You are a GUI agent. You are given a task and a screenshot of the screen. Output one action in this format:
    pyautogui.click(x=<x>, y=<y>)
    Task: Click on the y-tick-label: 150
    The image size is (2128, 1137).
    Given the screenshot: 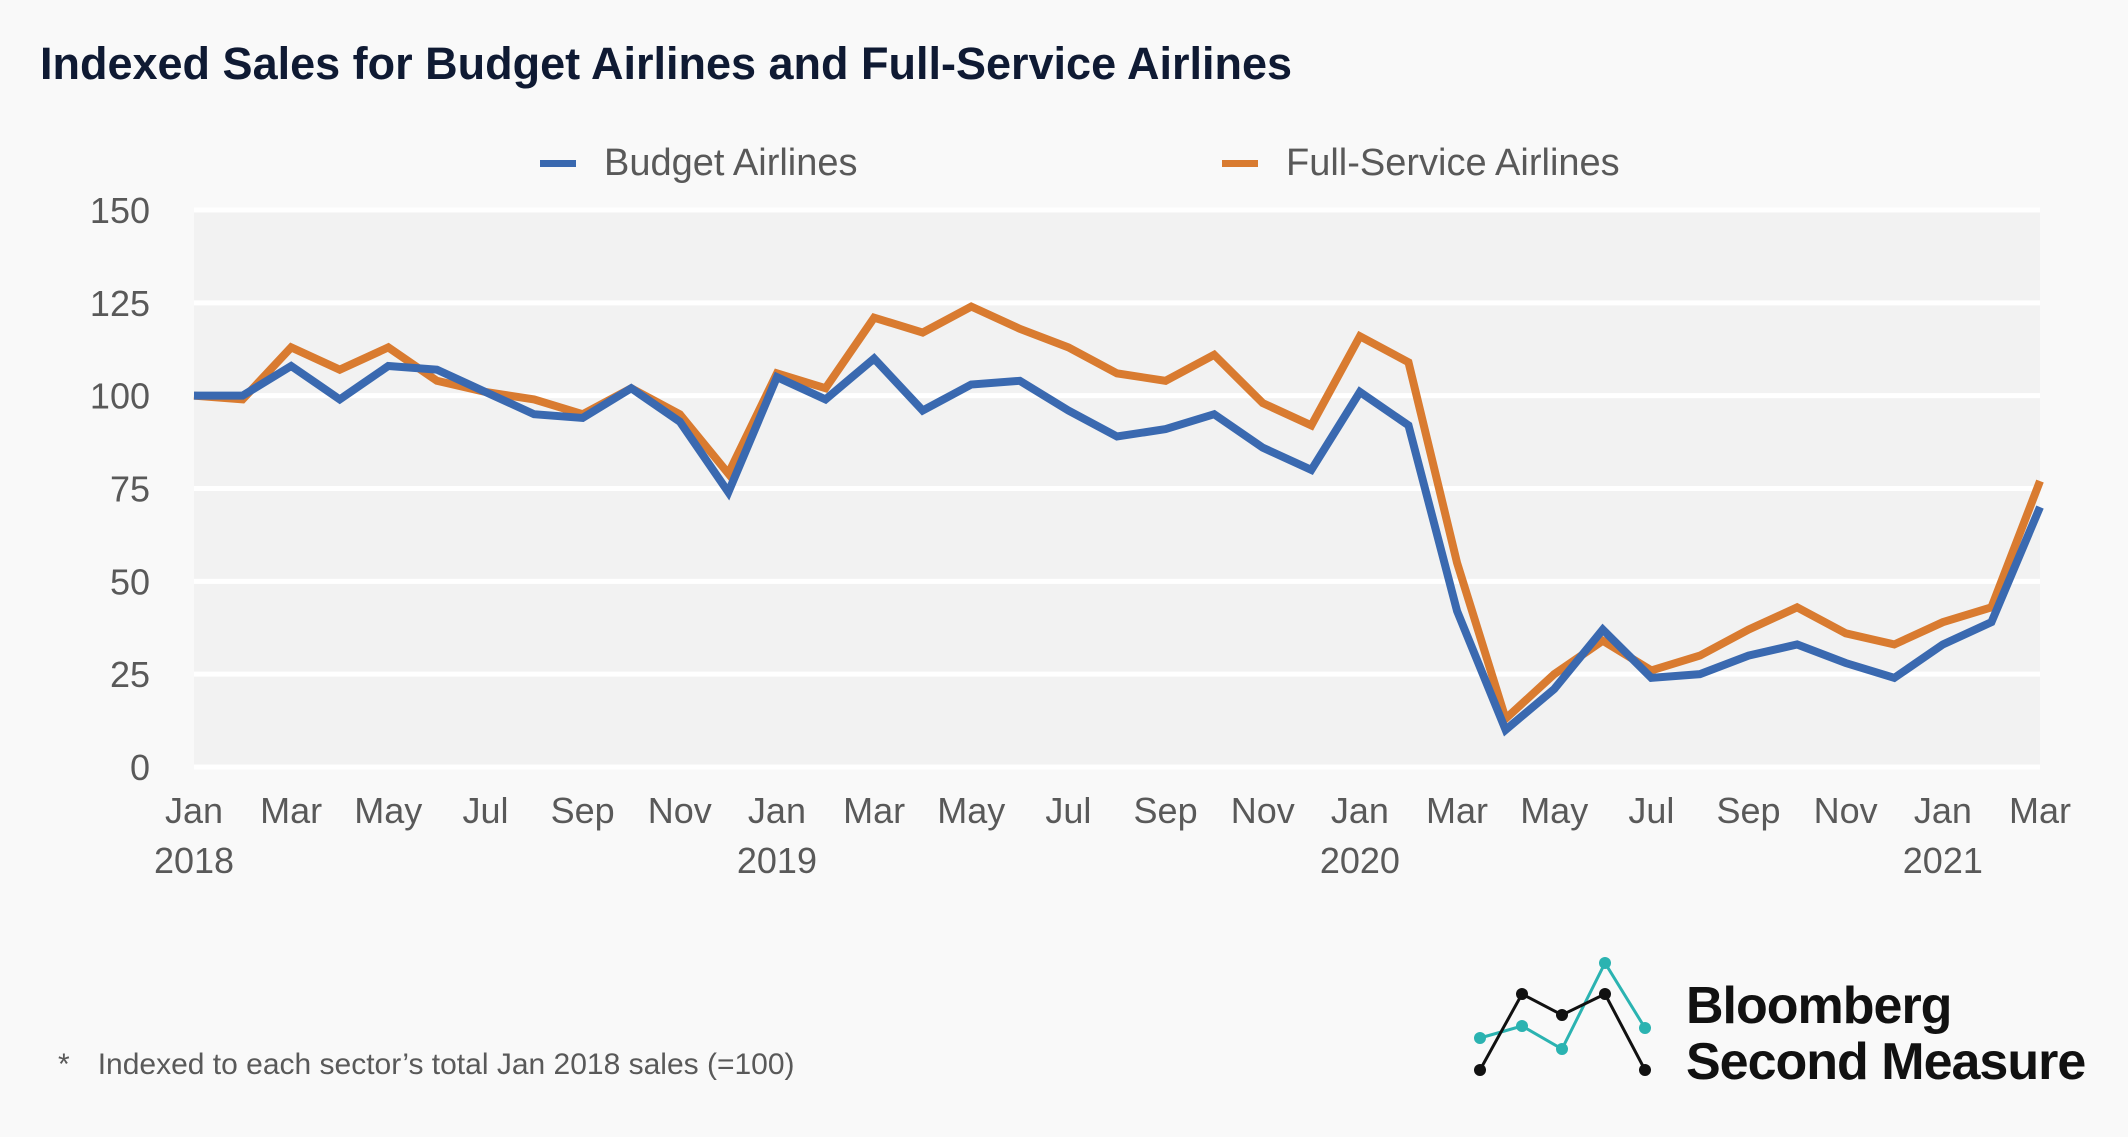 What is the action you would take?
    pyautogui.click(x=120, y=210)
    